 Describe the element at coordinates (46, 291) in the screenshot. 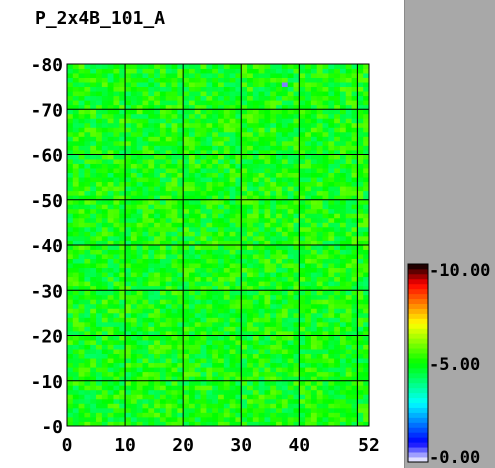

I see `y-tick-label: -30` at that location.